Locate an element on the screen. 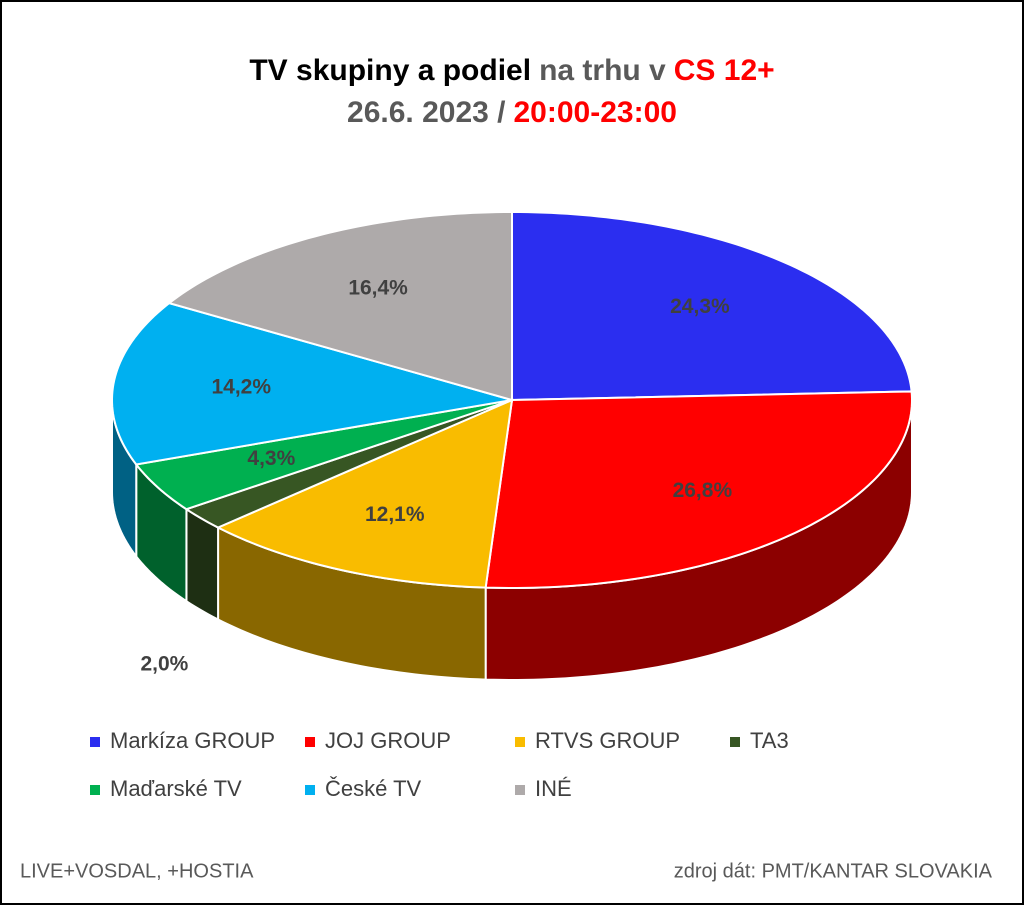 This screenshot has height=905, width=1024. legend-label: Maďarské TV is located at coordinates (176, 788).